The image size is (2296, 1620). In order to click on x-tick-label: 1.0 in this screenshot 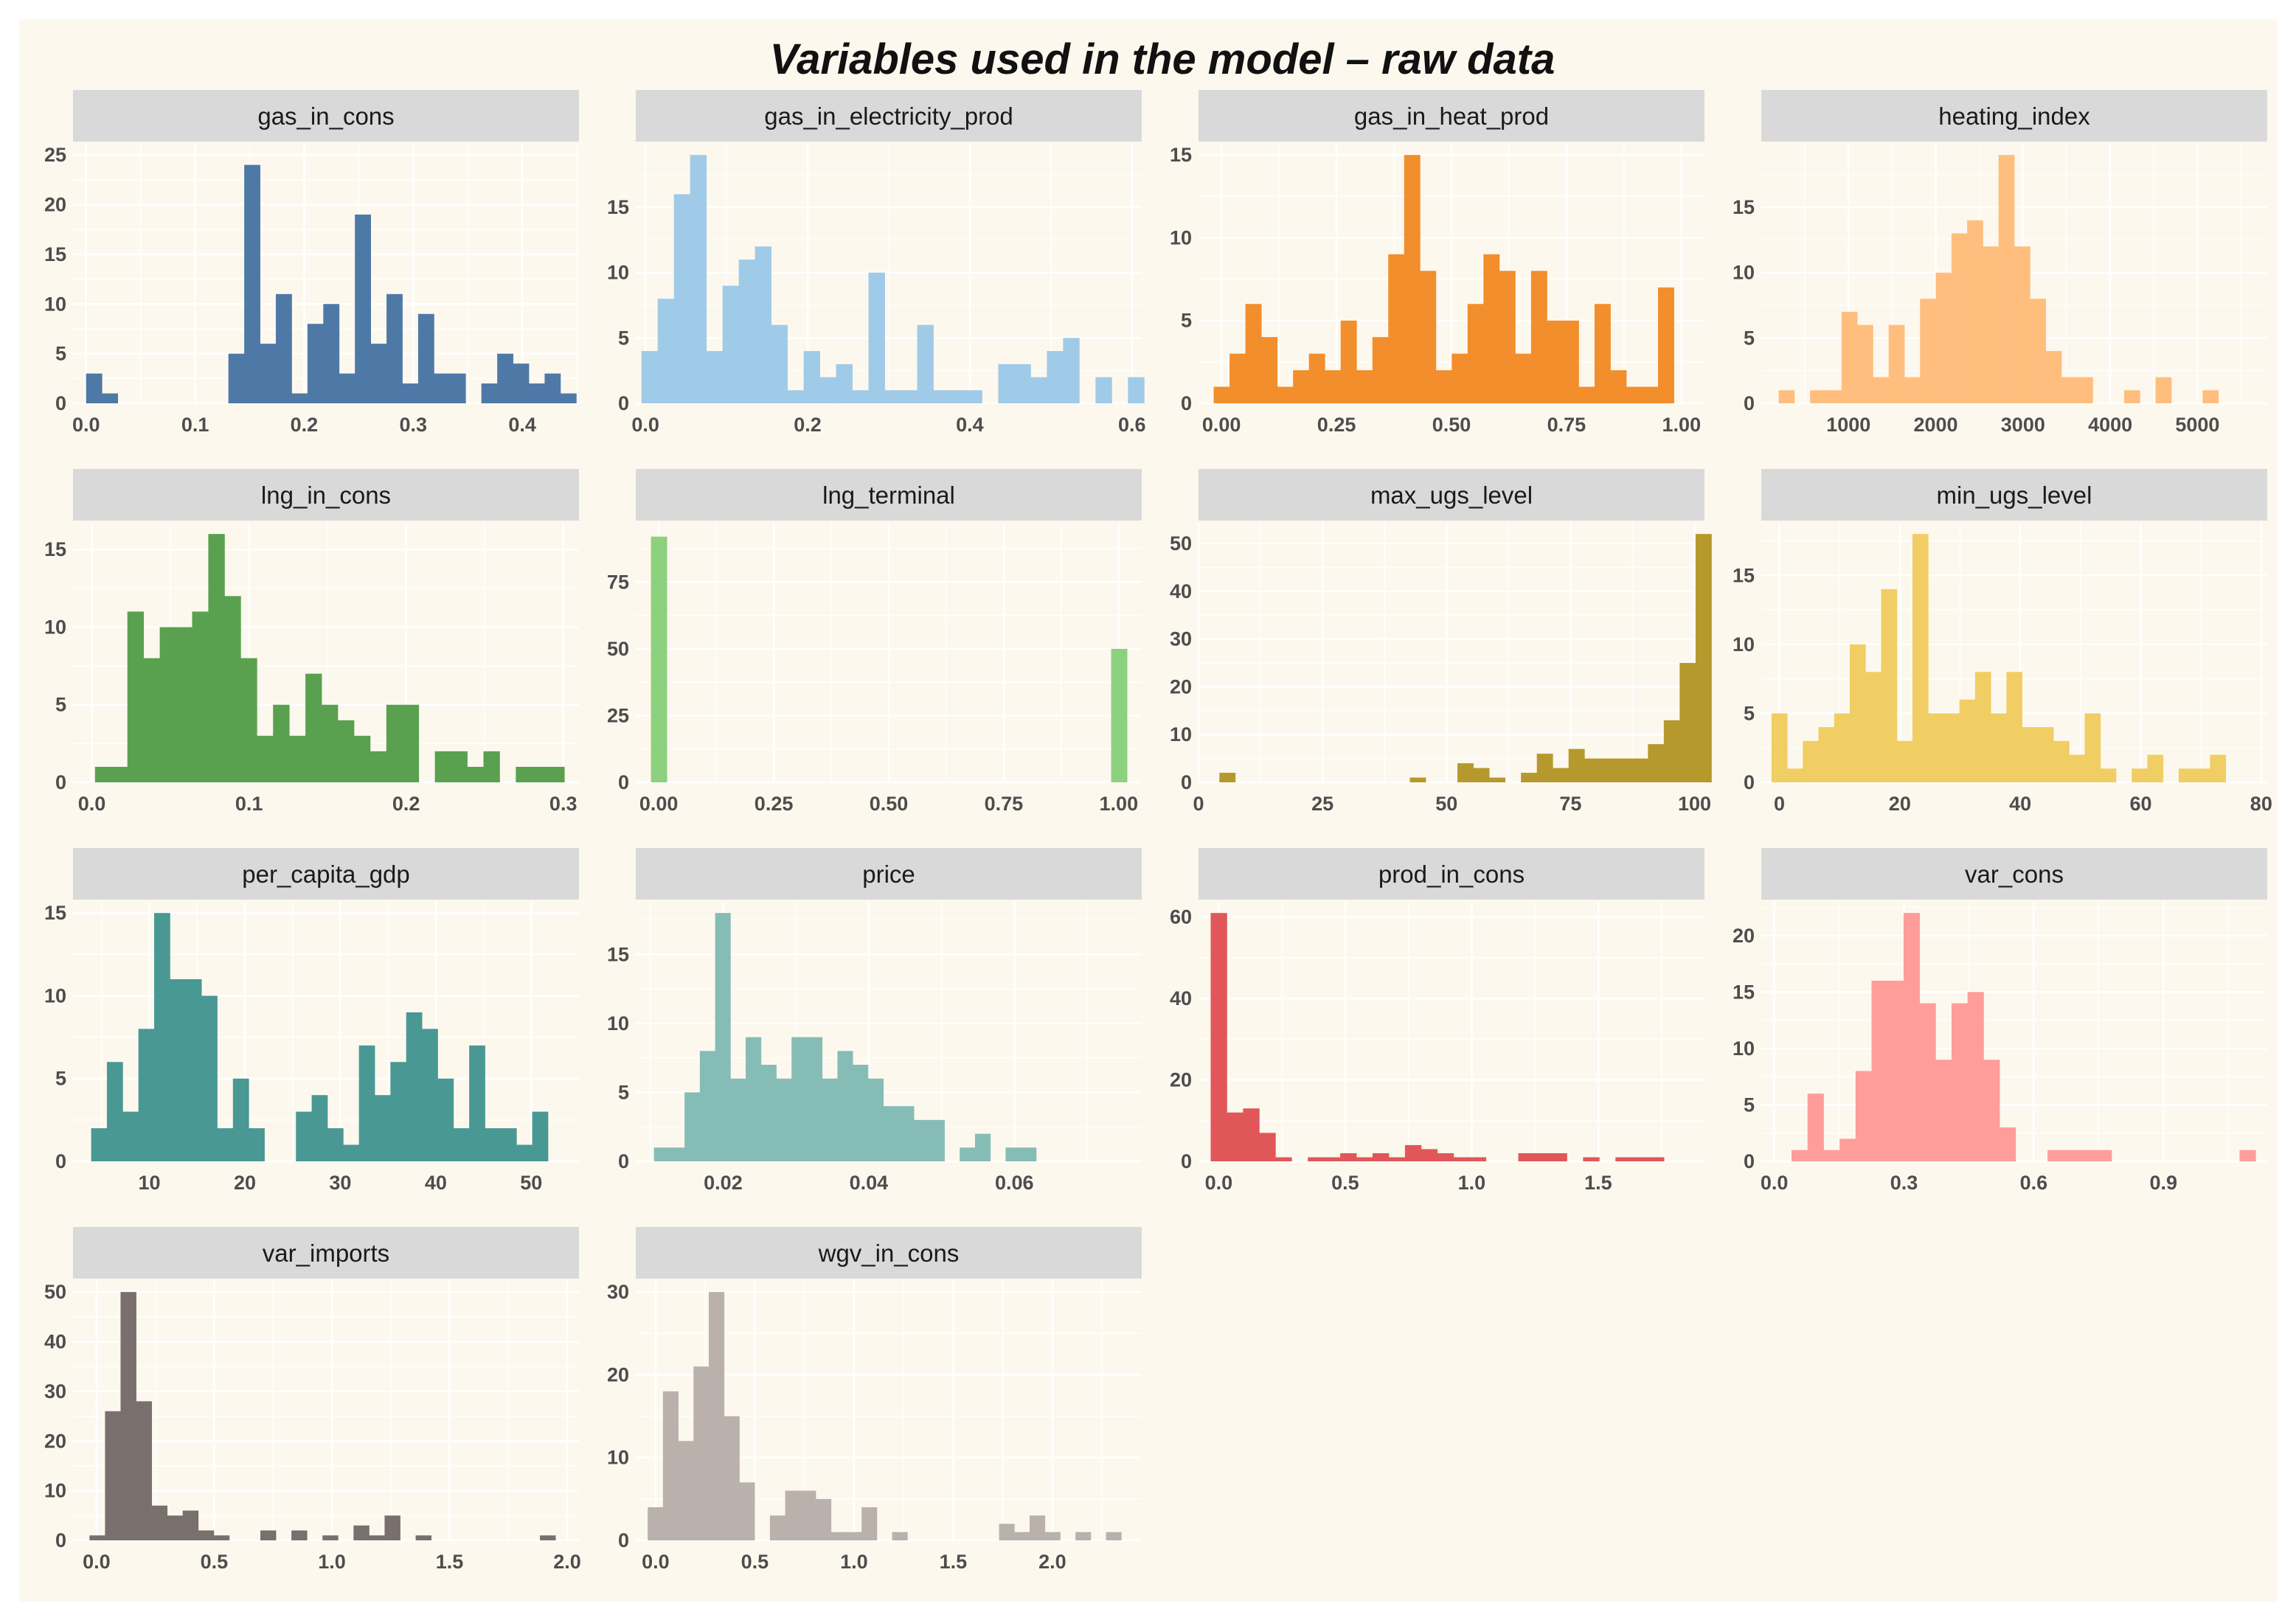, I will do `click(1472, 1183)`.